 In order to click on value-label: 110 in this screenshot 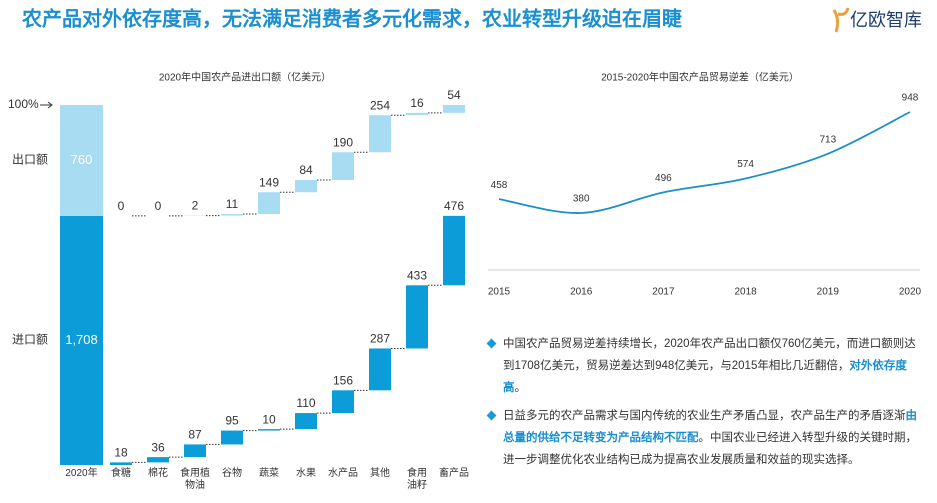, I will do `click(305, 403)`.